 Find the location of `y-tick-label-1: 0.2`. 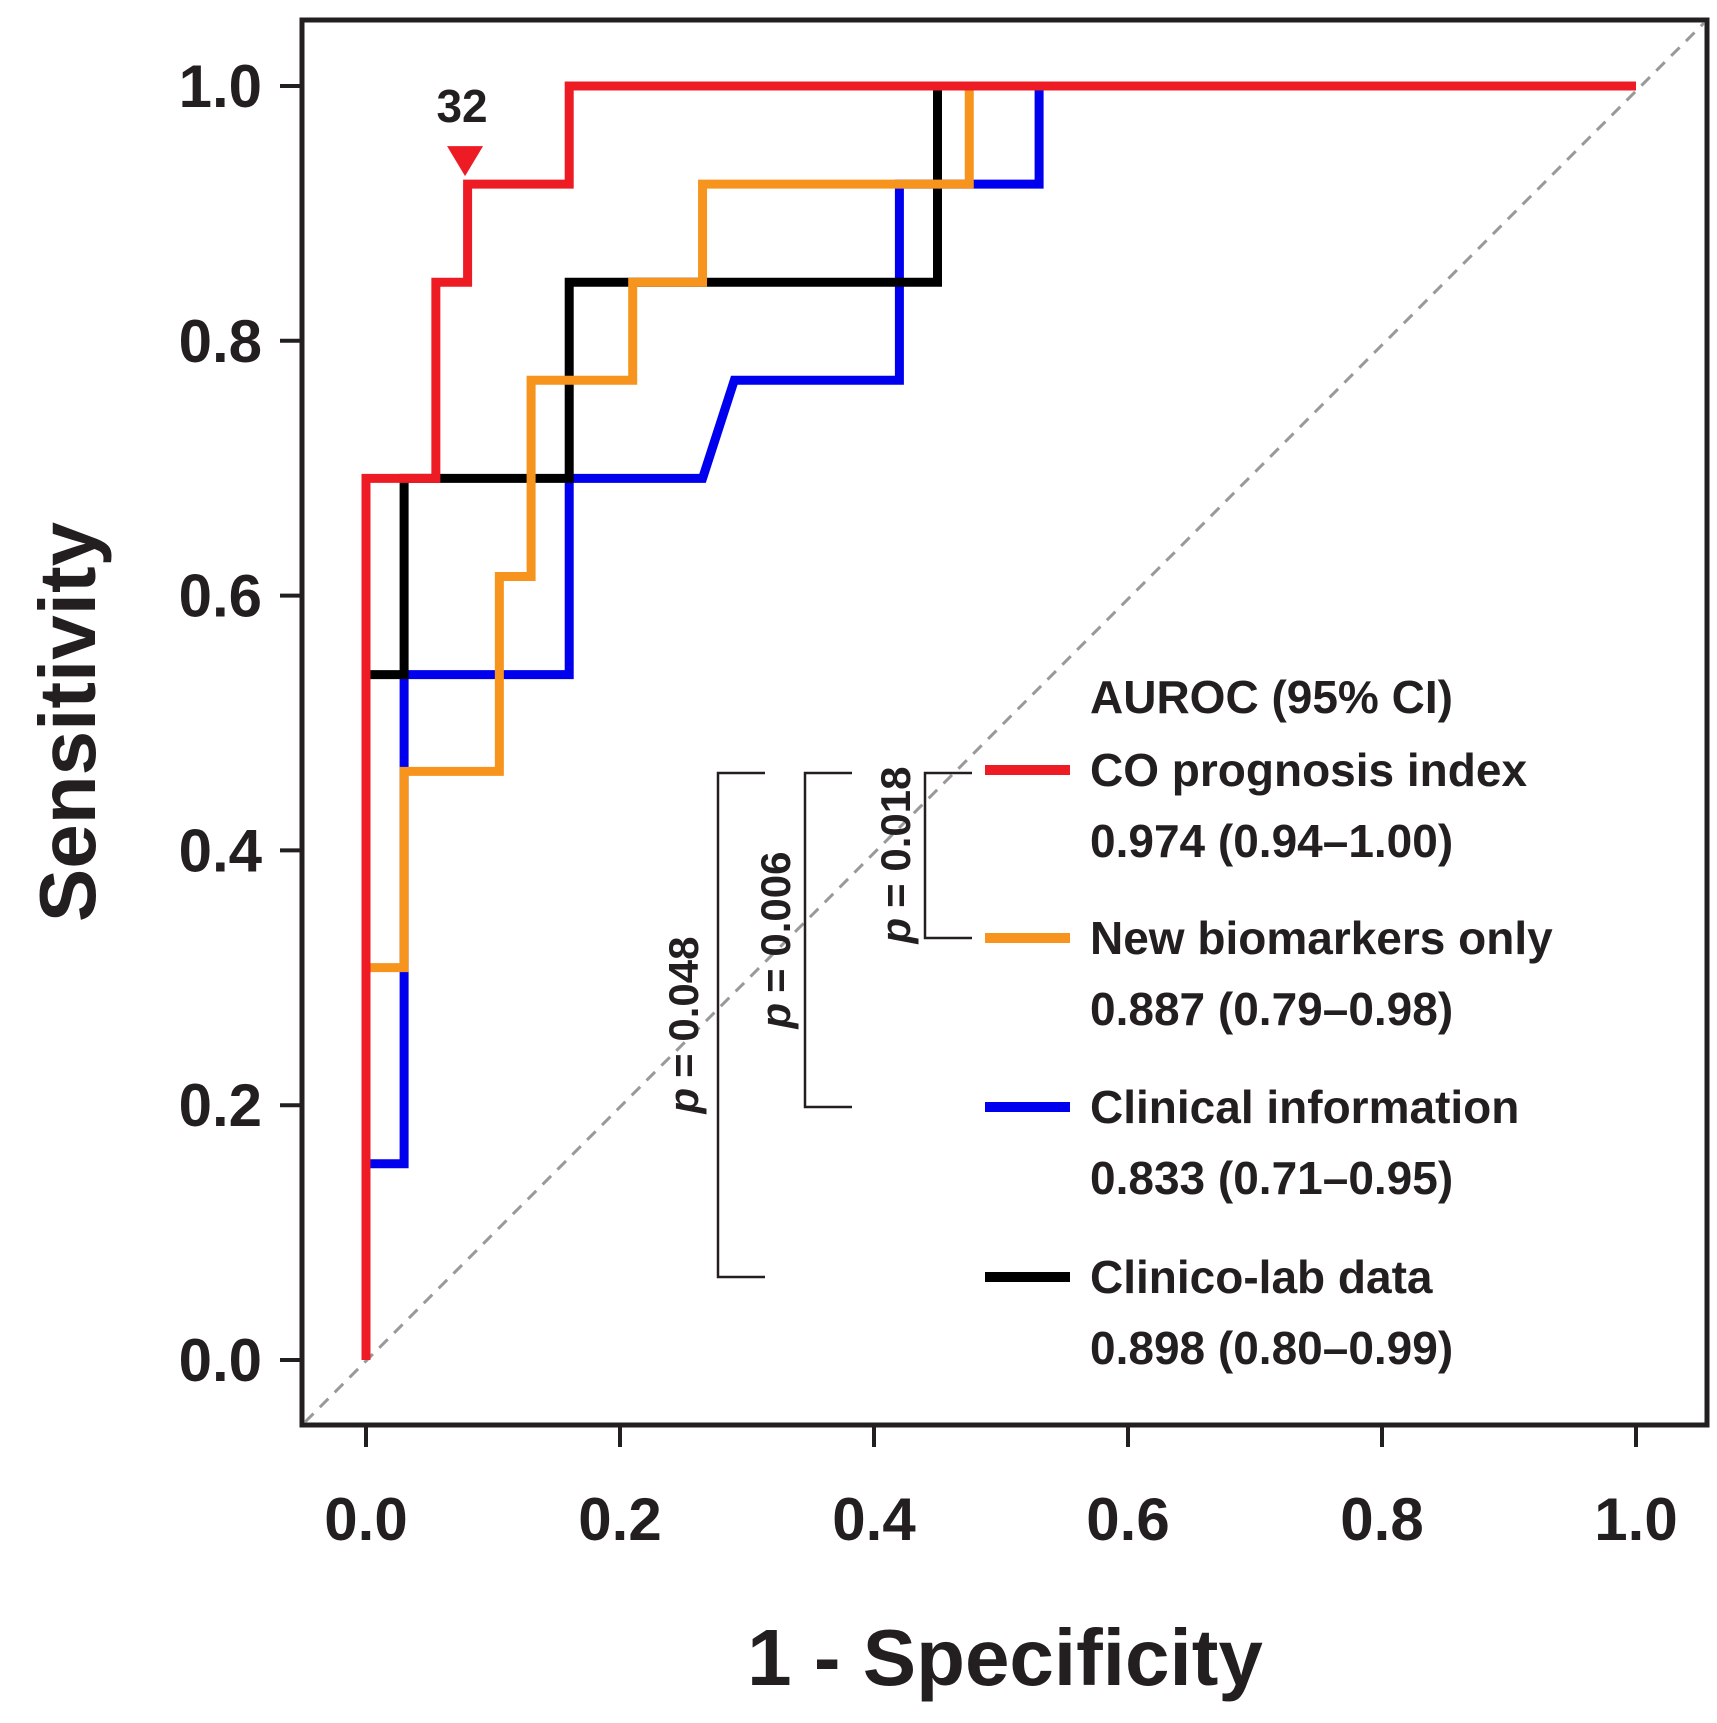

y-tick-label-1: 0.2 is located at coordinates (220, 1105).